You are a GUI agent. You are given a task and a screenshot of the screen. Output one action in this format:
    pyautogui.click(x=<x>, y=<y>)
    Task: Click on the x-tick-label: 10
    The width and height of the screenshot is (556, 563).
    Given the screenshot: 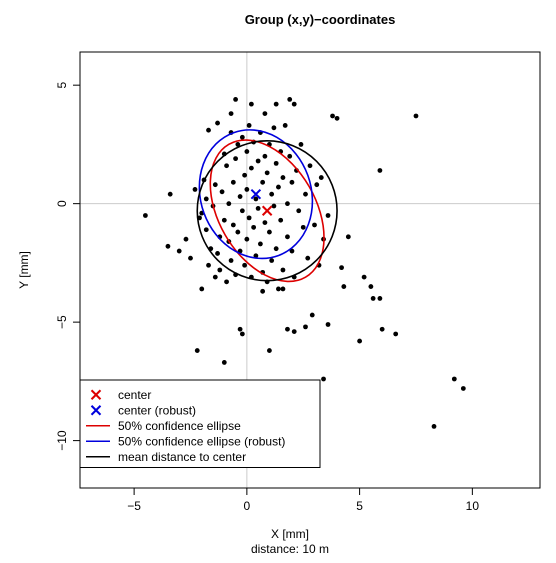 What is the action you would take?
    pyautogui.click(x=473, y=506)
    